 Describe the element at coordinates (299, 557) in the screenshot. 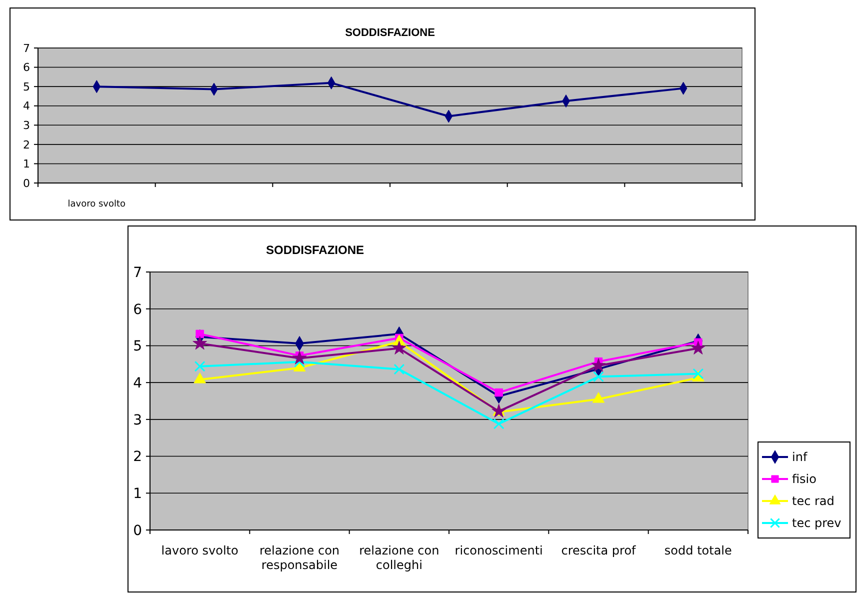

I see `x-tick-label: relazione con responsabile` at that location.